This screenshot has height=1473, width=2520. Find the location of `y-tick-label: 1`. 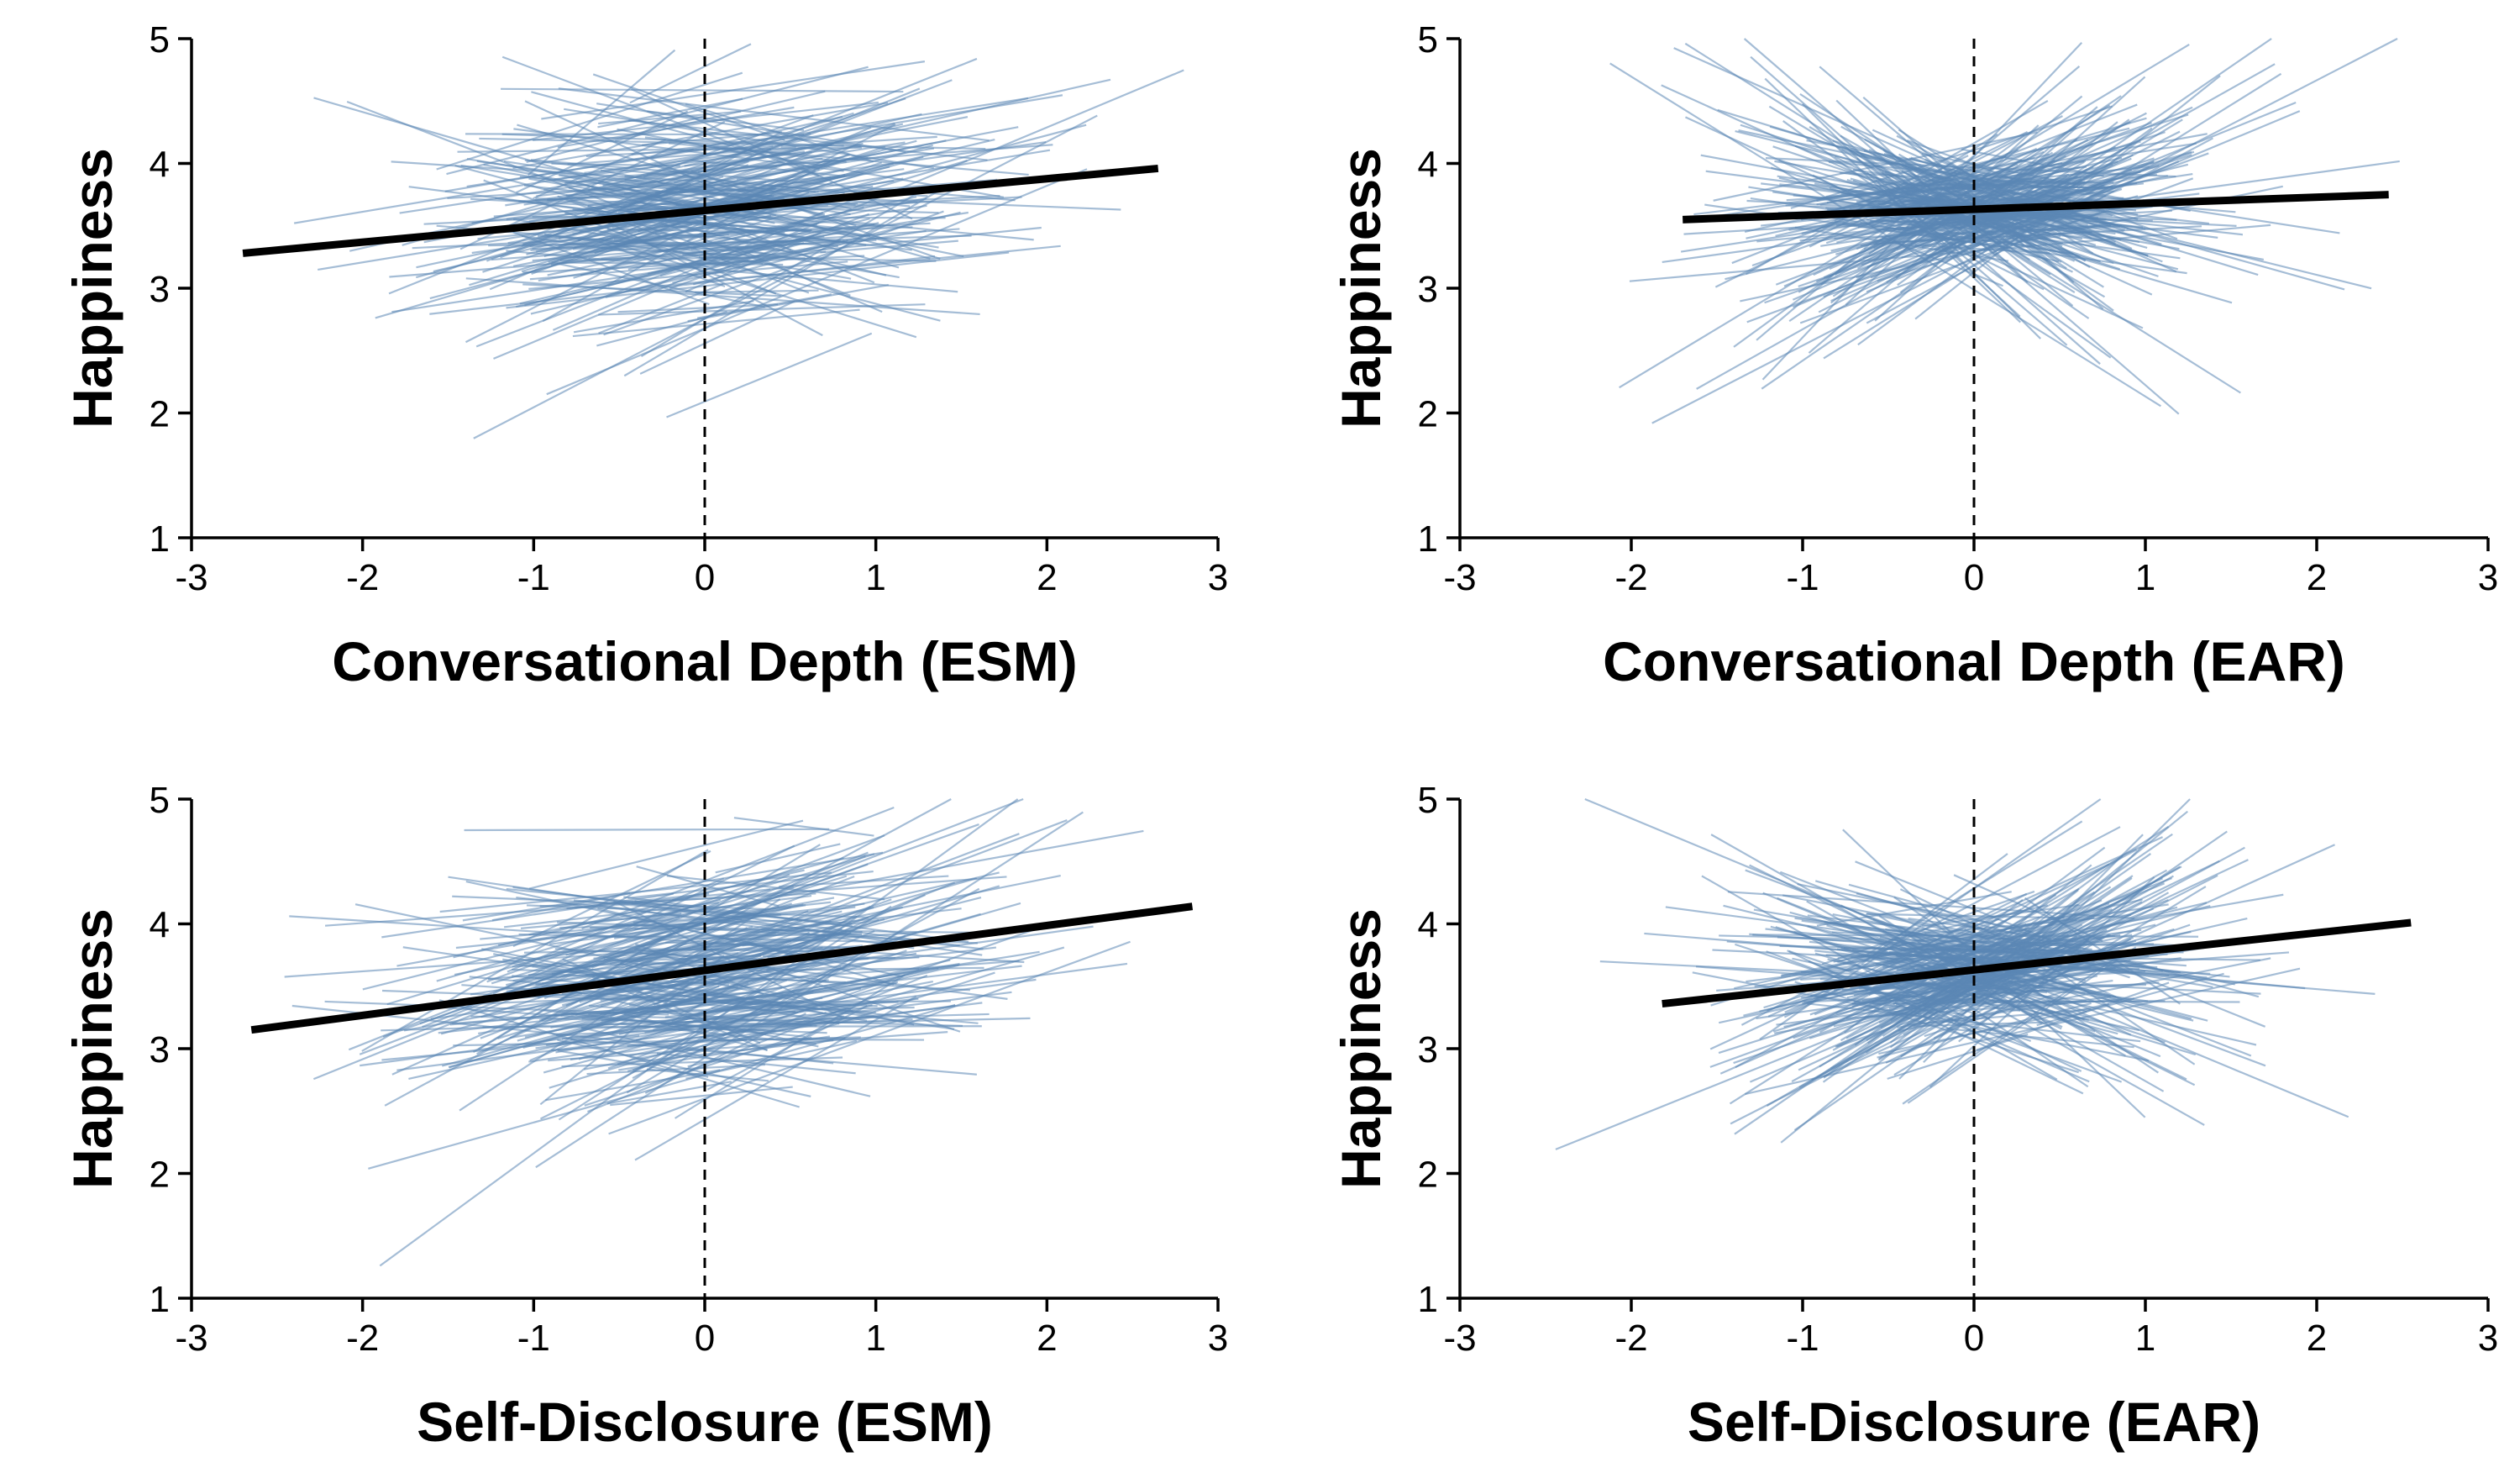

y-tick-label: 1 is located at coordinates (1428, 539).